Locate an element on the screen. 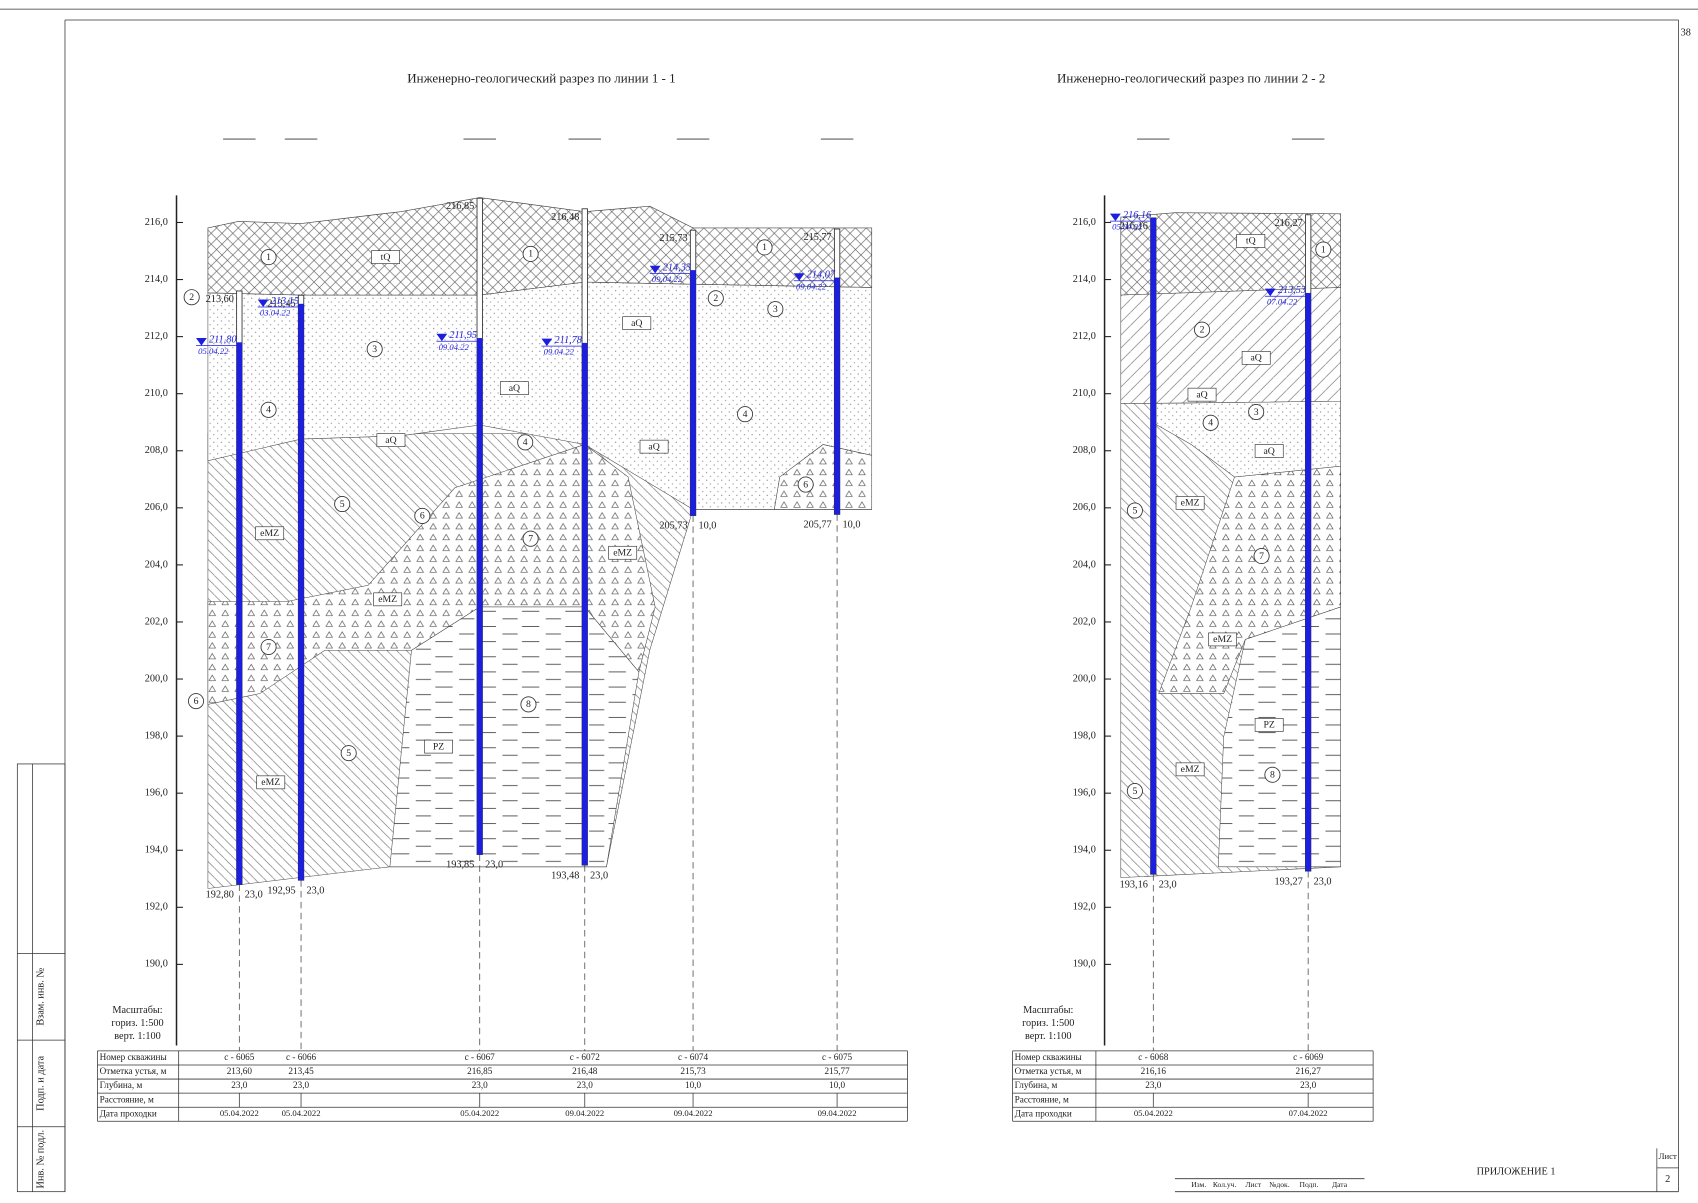 This screenshot has height=1203, width=1698. axis-tick-label: 190,0 is located at coordinates (156, 964).